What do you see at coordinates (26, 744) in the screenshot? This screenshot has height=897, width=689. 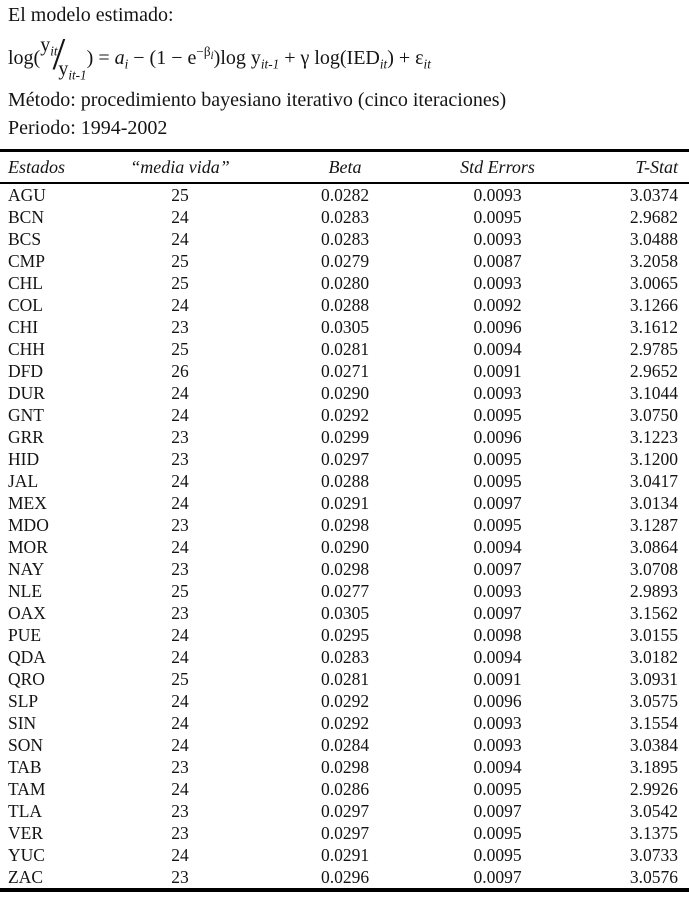 I see `cell-estado: SON` at bounding box center [26, 744].